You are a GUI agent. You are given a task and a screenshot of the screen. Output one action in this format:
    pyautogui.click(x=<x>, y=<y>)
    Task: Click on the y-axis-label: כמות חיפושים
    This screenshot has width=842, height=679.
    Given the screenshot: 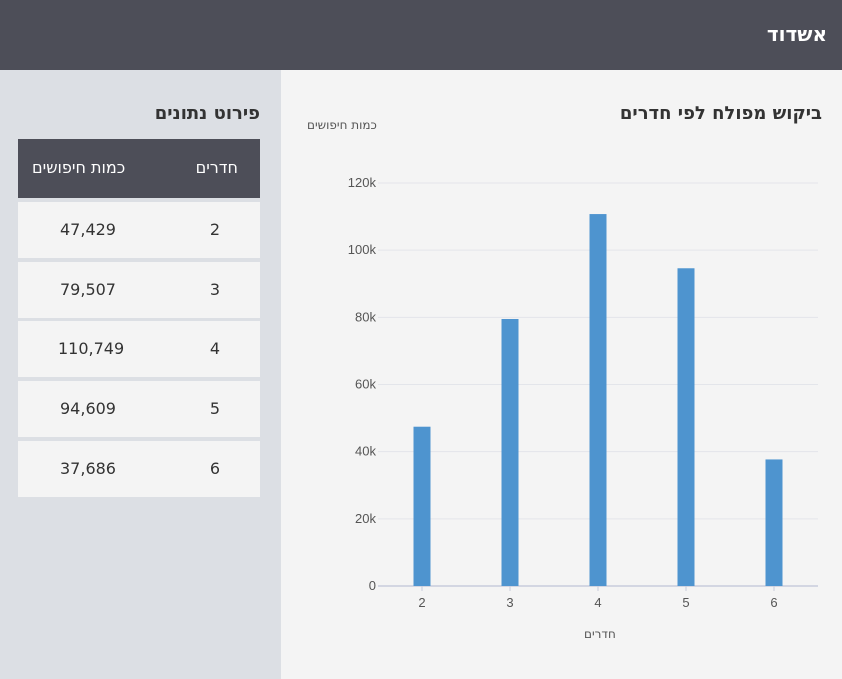 What is the action you would take?
    pyautogui.click(x=342, y=125)
    